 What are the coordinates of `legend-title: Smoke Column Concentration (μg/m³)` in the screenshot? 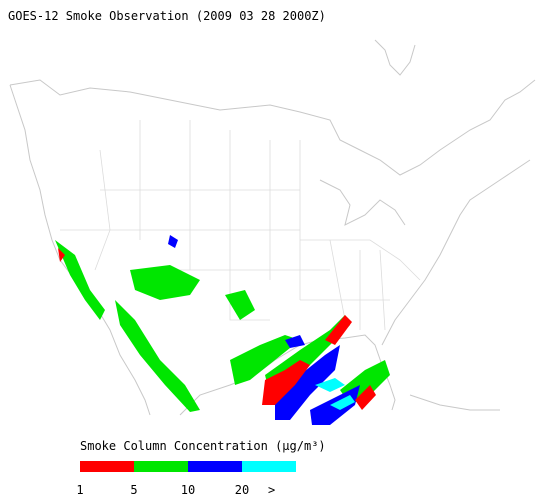 It's located at (203, 446).